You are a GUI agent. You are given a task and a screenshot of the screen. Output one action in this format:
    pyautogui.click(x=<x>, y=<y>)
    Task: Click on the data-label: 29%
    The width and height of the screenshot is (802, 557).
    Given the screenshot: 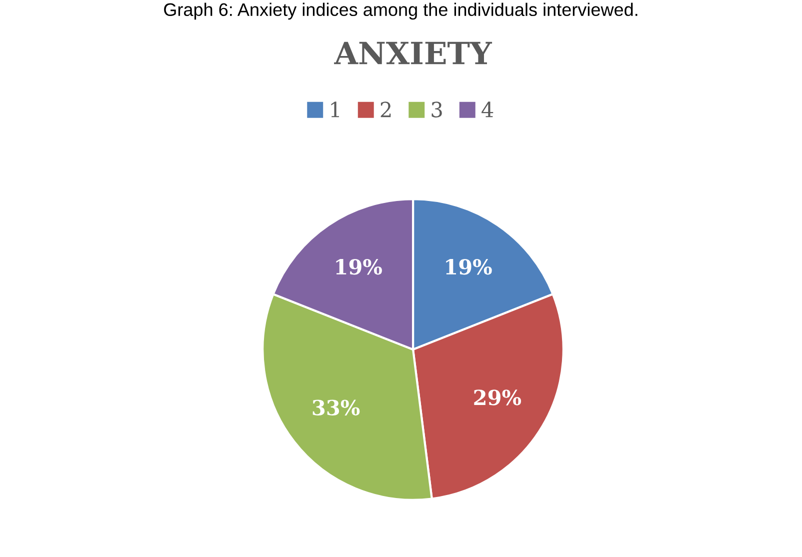 What is the action you would take?
    pyautogui.click(x=498, y=398)
    